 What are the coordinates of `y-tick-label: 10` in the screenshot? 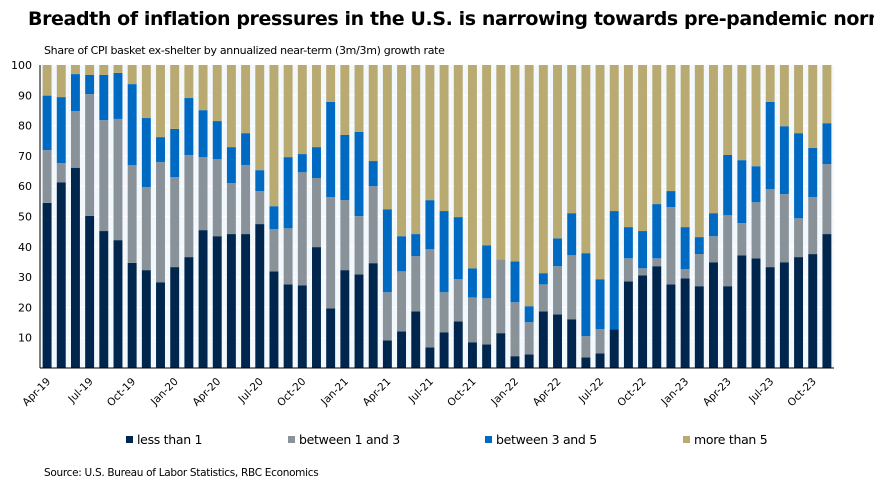 It's located at (25, 338).